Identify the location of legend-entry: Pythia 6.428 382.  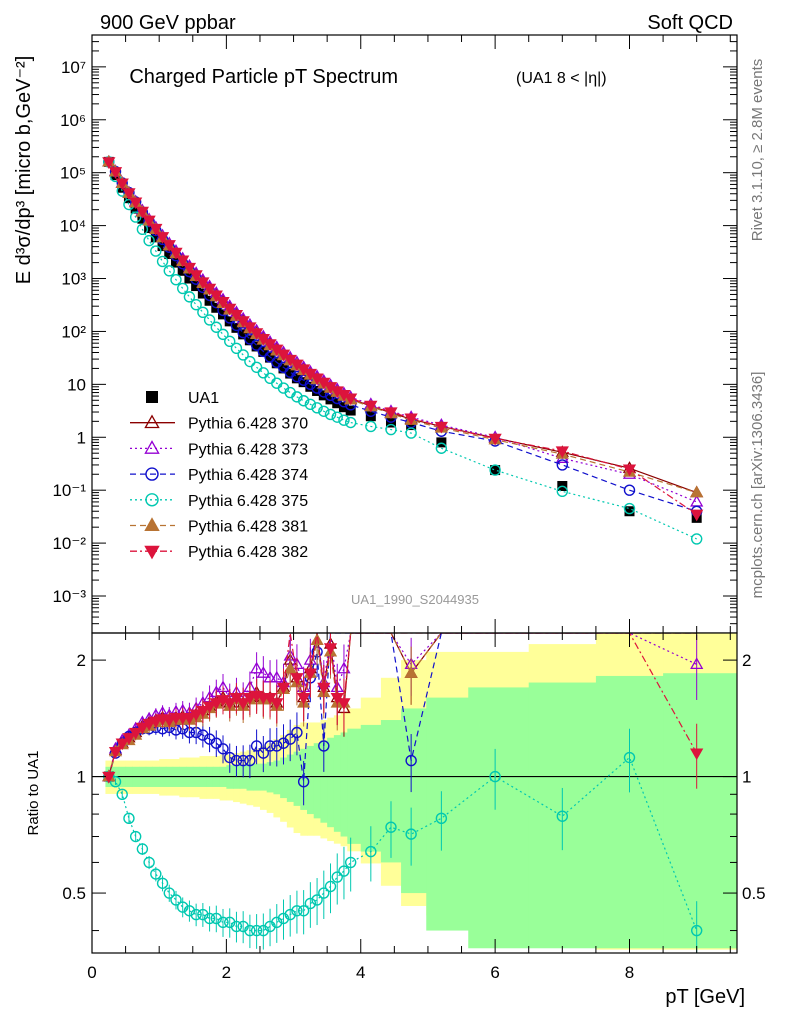
(219, 552).